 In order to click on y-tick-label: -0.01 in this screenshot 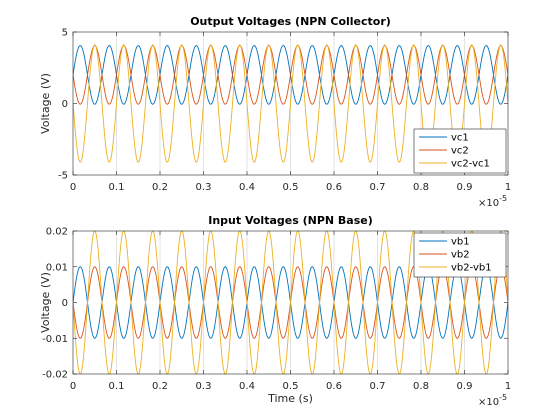, I will do `click(55, 339)`.